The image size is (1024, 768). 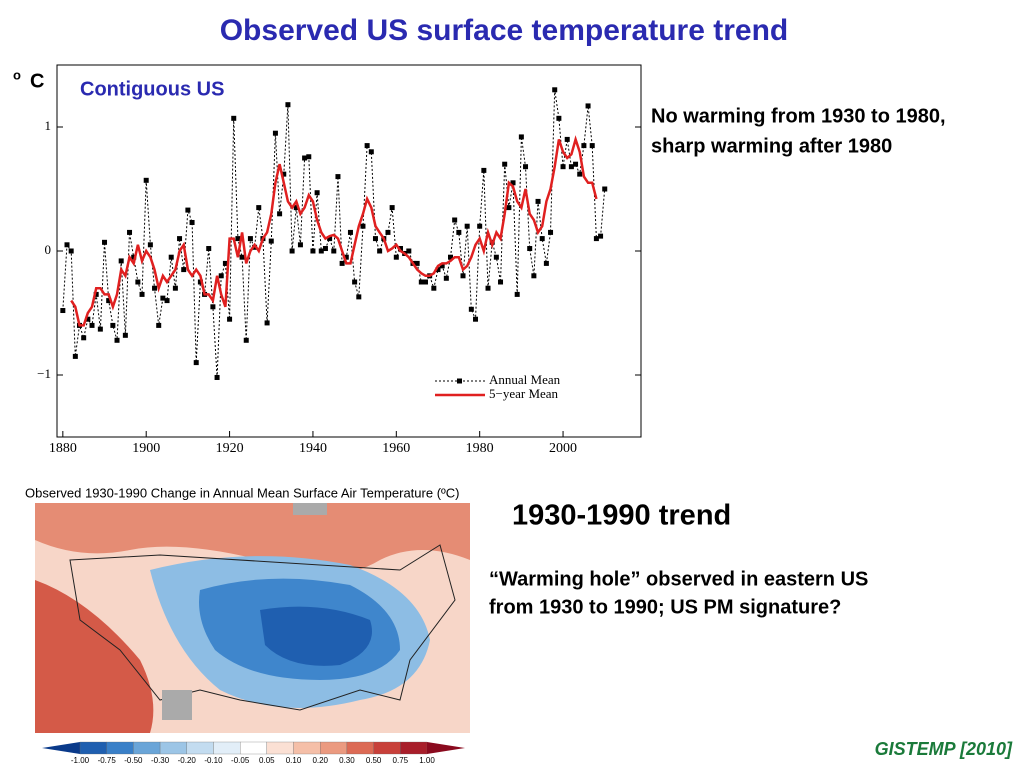 I want to click on map-borders, so click(x=262, y=627).